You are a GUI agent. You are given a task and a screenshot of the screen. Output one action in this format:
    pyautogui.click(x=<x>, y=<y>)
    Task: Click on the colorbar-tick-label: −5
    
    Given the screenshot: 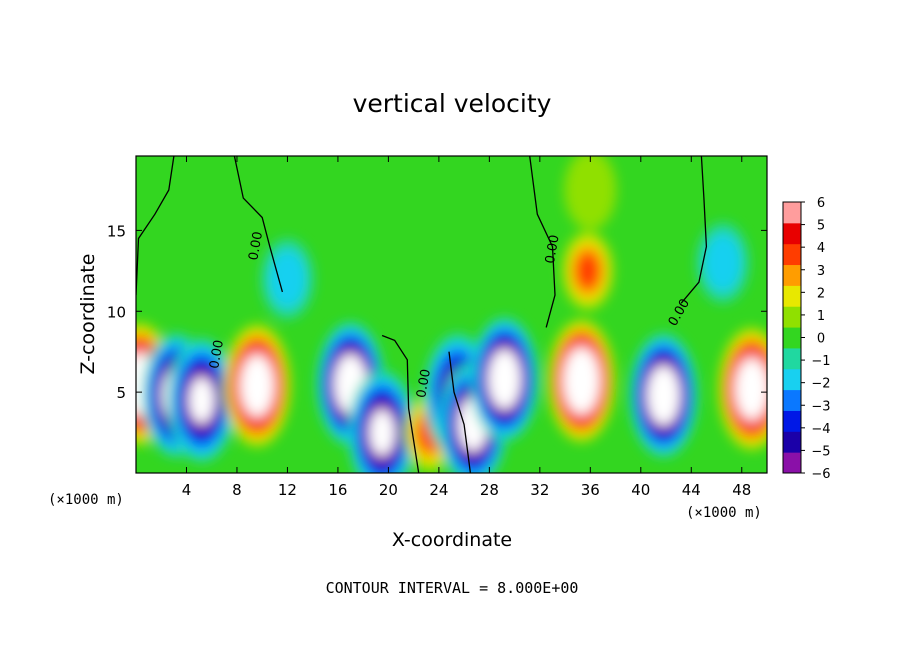 What is the action you would take?
    pyautogui.click(x=820, y=451)
    